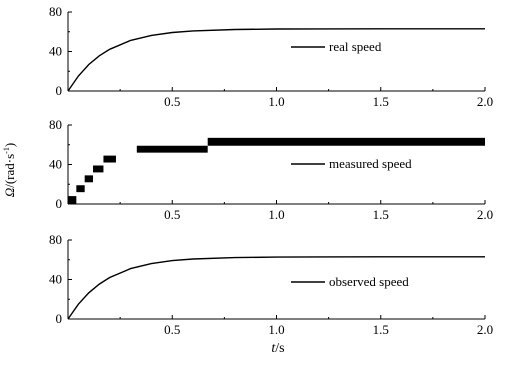  Describe the element at coordinates (6, 150) in the screenshot. I see `y-axis-exponent: -1` at that location.